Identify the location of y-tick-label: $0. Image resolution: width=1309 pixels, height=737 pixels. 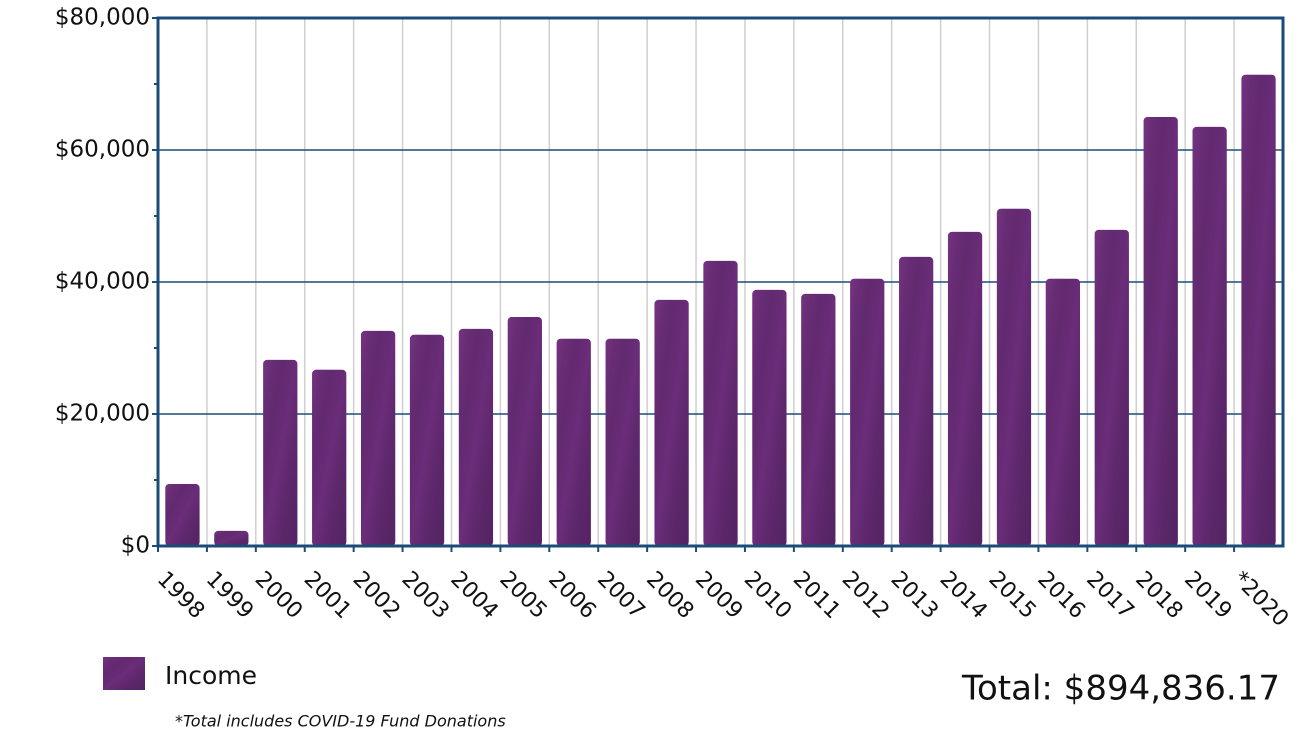
(135, 546).